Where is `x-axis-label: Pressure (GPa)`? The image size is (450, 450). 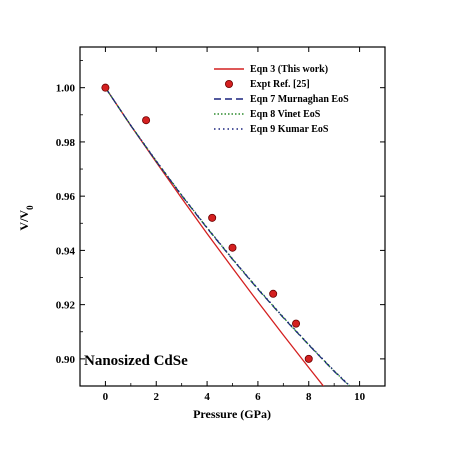
x-axis-label: Pressure (GPa) is located at coordinates (232, 414).